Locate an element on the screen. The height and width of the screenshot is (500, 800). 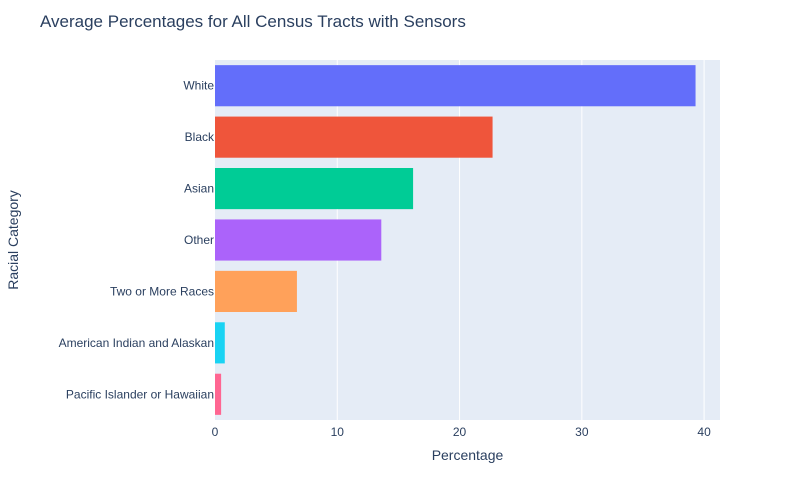
x-tick-label: 10 is located at coordinates (338, 432).